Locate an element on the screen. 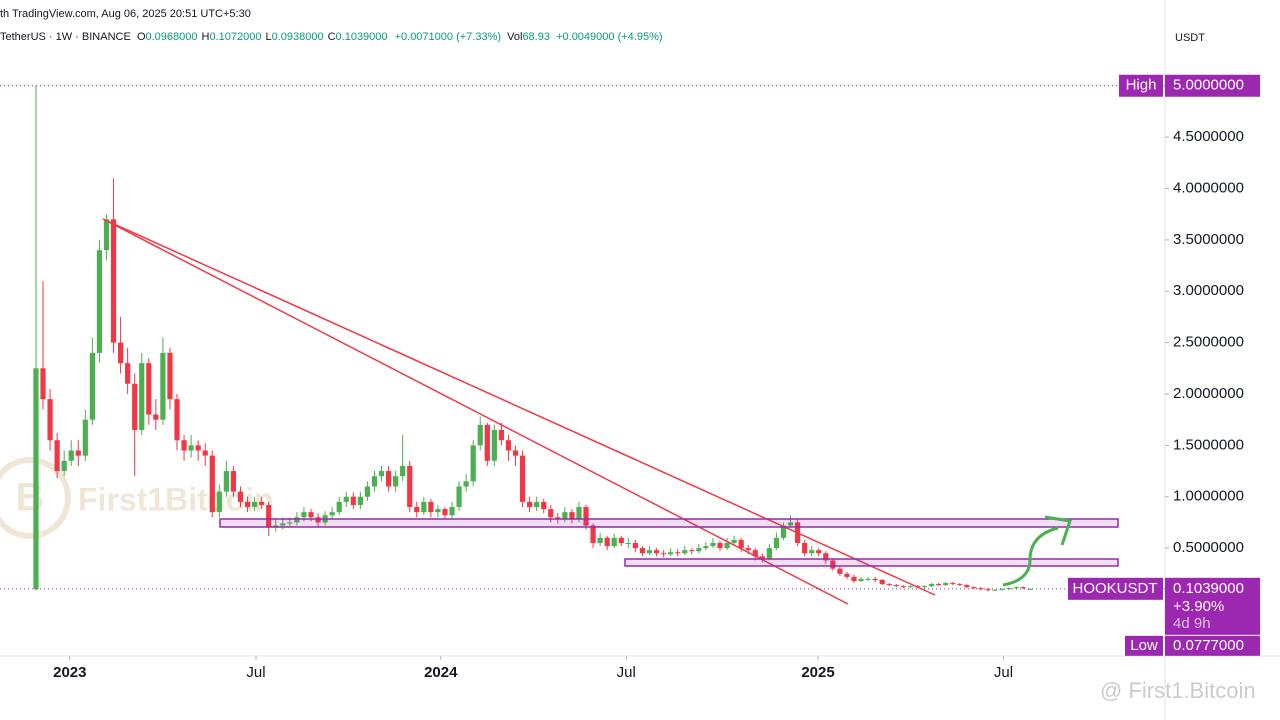 The height and width of the screenshot is (720, 1280). ohlc-value: 0.0938000 is located at coordinates (297, 37).